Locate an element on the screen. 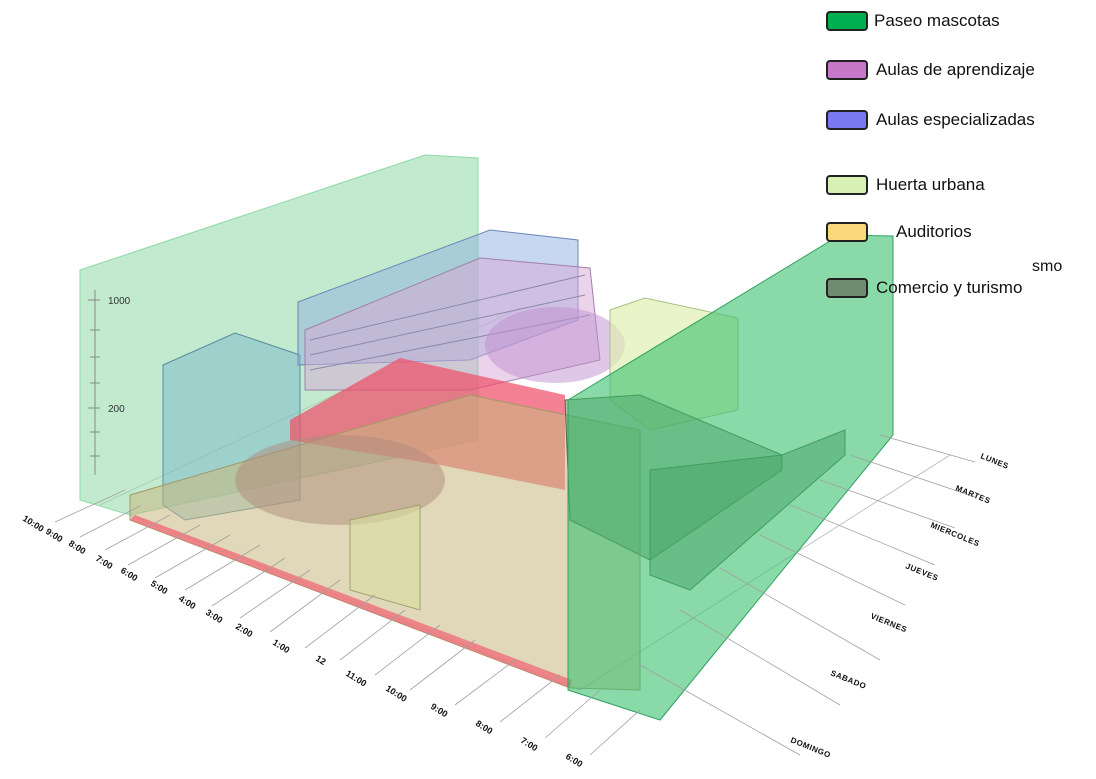 The height and width of the screenshot is (779, 1096). legend-label: Huerta urbana is located at coordinates (930, 184).